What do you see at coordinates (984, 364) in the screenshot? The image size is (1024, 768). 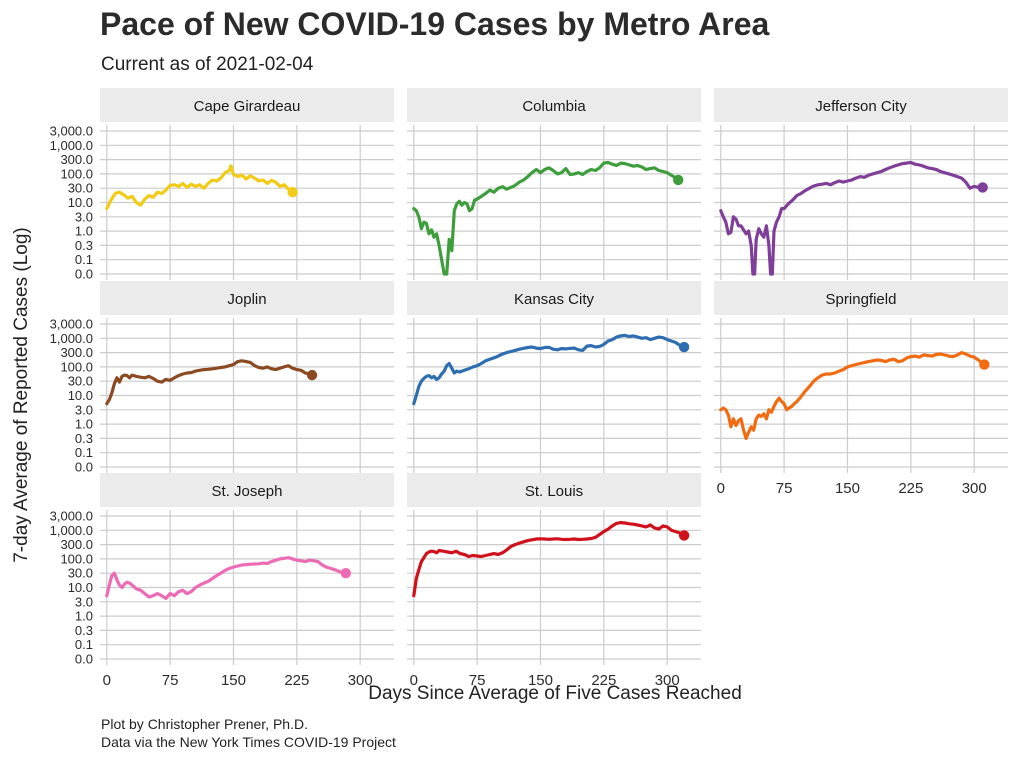 I see `endpoint-springfield` at bounding box center [984, 364].